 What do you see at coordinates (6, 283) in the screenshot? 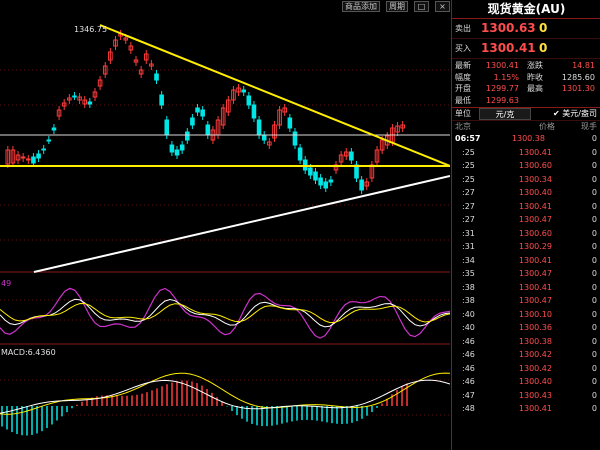
I see `indicator-label: 49` at bounding box center [6, 283].